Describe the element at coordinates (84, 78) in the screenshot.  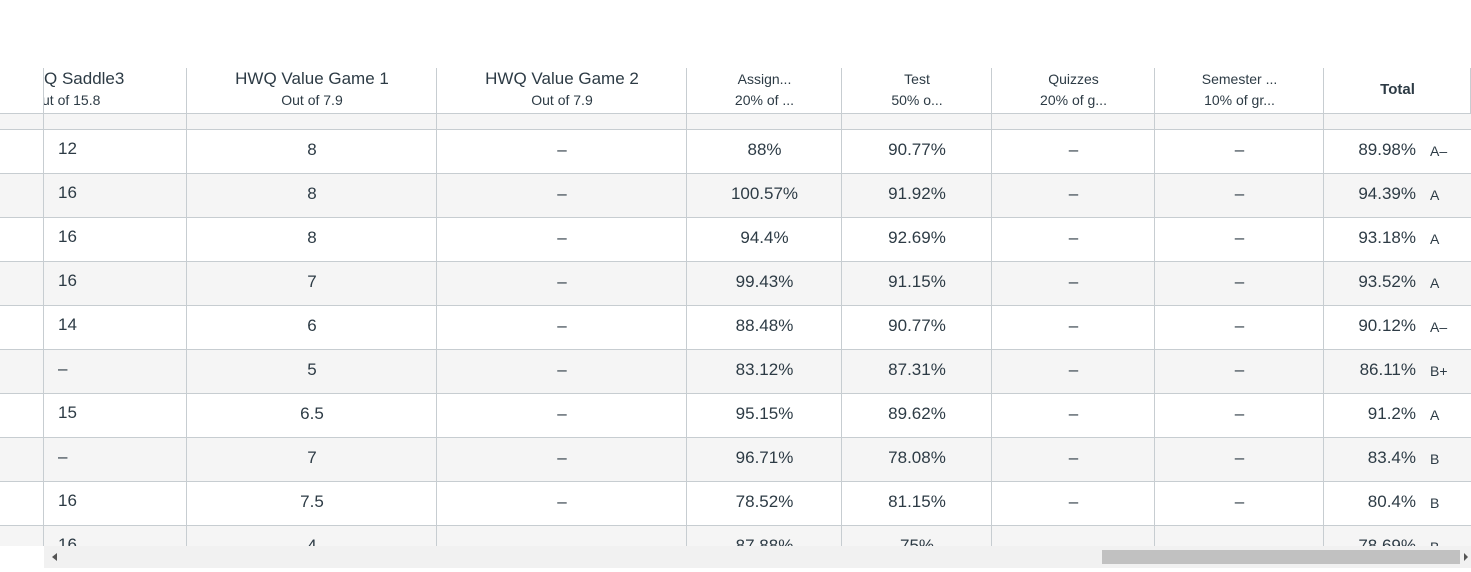
I see `column-title: Q Saddle3` at that location.